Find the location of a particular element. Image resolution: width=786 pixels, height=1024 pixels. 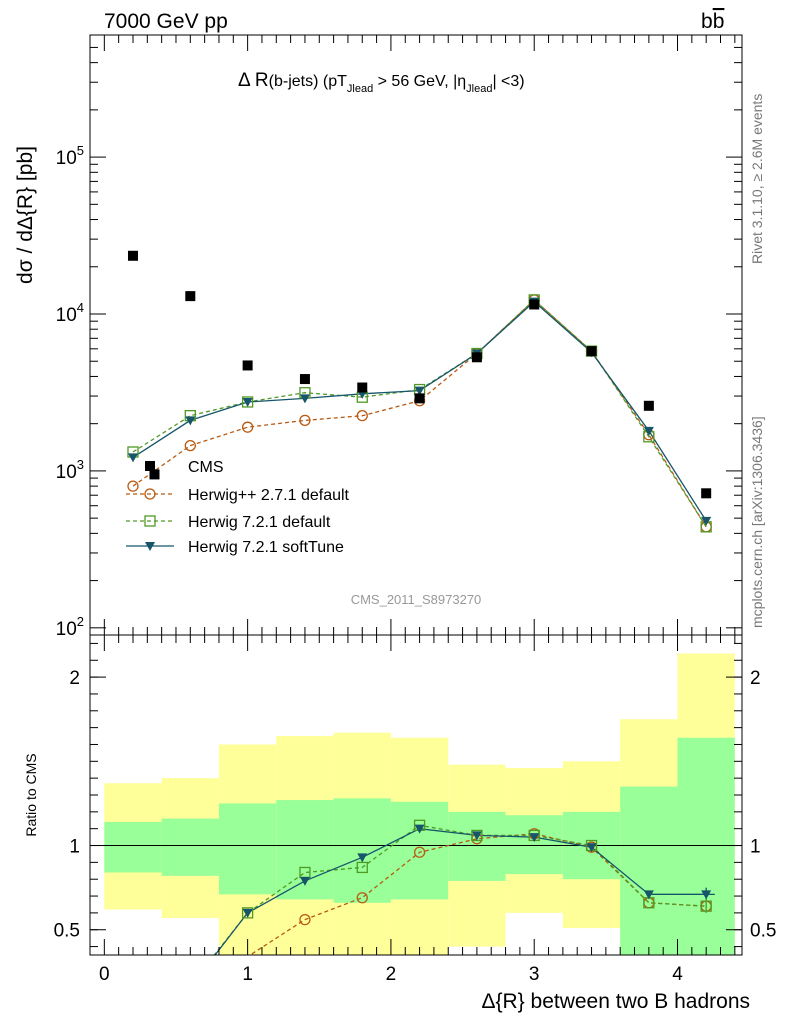

legend-softtune-marker is located at coordinates (150, 546).